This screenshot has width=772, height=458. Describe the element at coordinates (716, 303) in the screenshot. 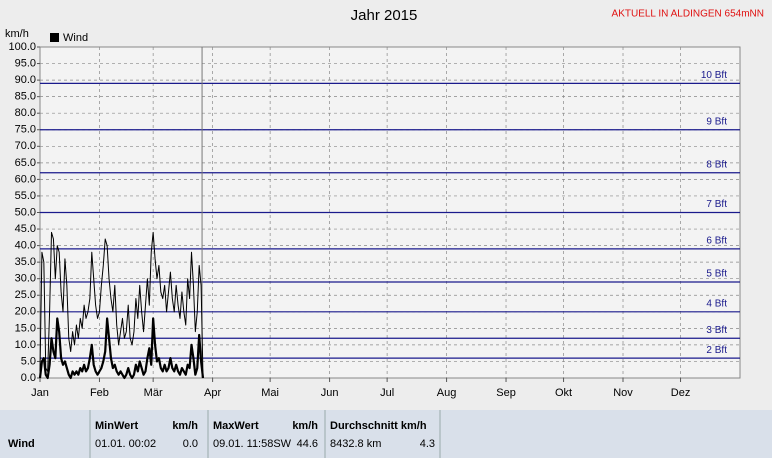

I see `beaufort-label: 4 Bft` at that location.